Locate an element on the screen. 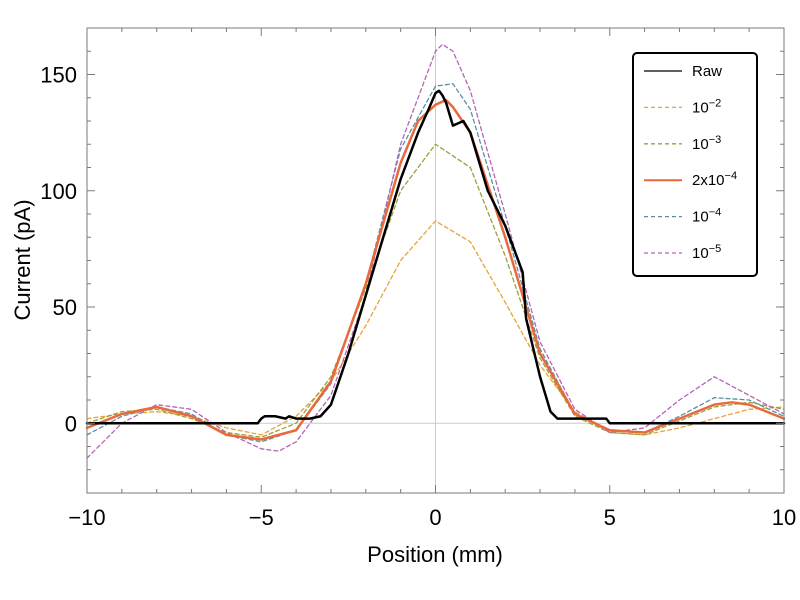  x-tick-label: 0 is located at coordinates (435, 517).